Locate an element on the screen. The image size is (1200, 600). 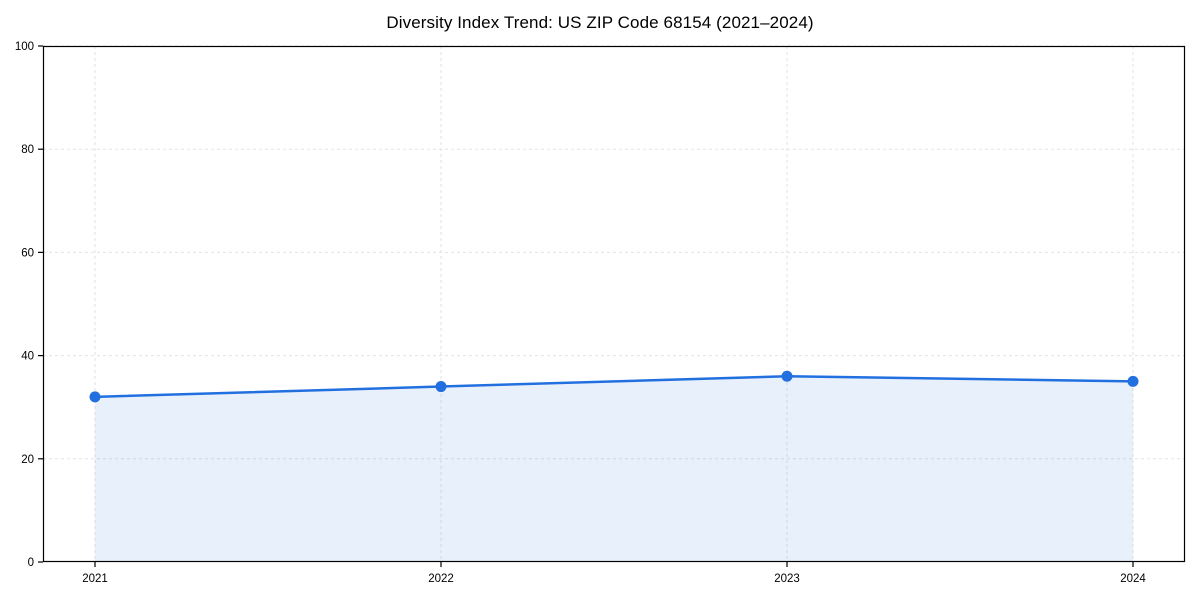
trend-line is located at coordinates (614, 386).